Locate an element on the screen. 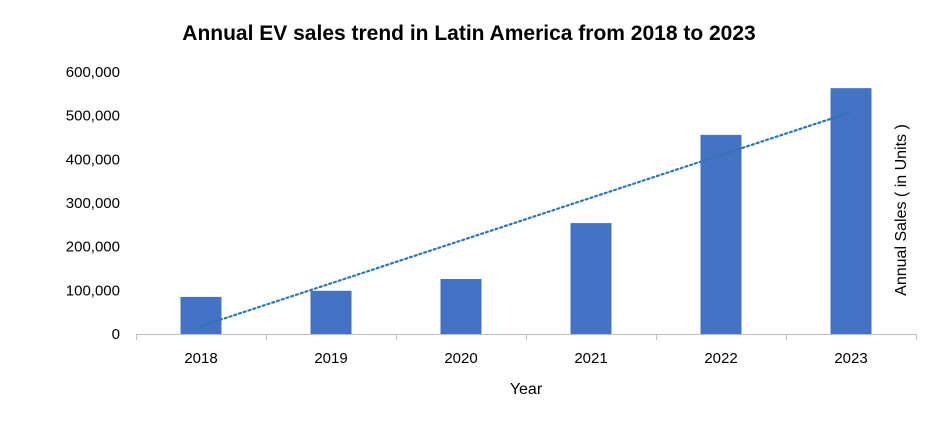 The image size is (939, 427). y-tick-label: 600,000 is located at coordinates (93, 72).